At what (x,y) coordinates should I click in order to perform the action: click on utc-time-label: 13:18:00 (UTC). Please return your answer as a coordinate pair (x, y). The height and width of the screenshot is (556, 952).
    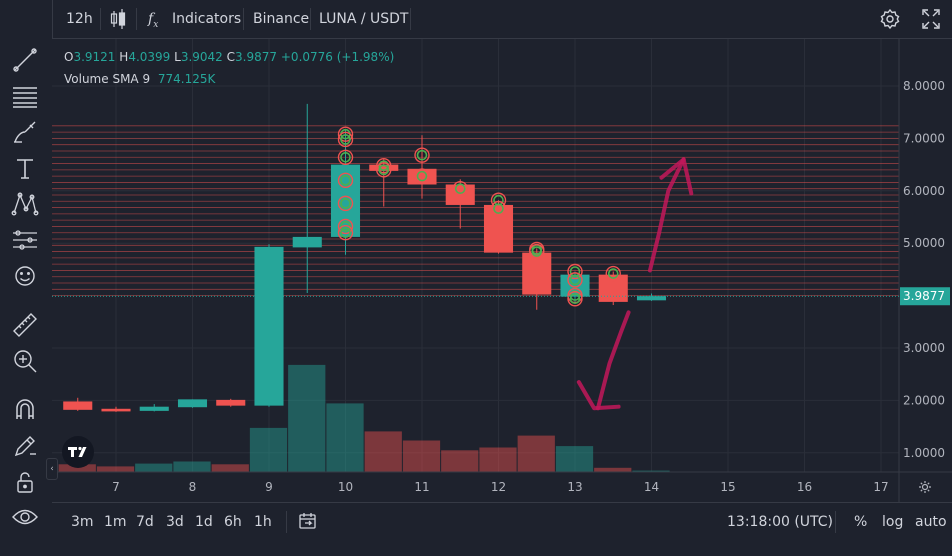
    Looking at the image, I should click on (780, 522).